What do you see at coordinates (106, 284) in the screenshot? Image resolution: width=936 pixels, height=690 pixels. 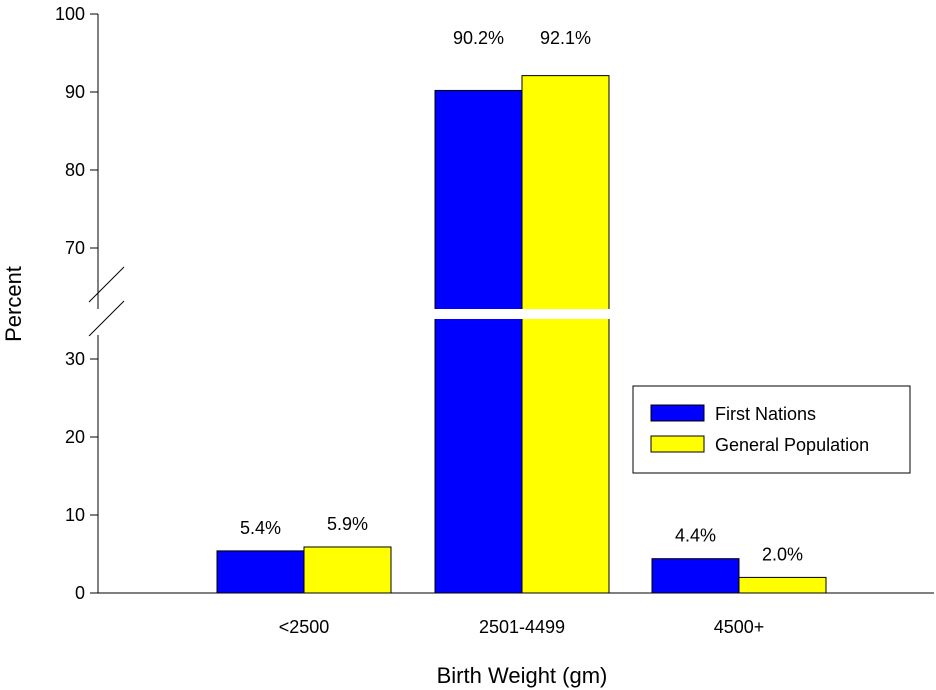 I see `axis-break-mark-upper` at bounding box center [106, 284].